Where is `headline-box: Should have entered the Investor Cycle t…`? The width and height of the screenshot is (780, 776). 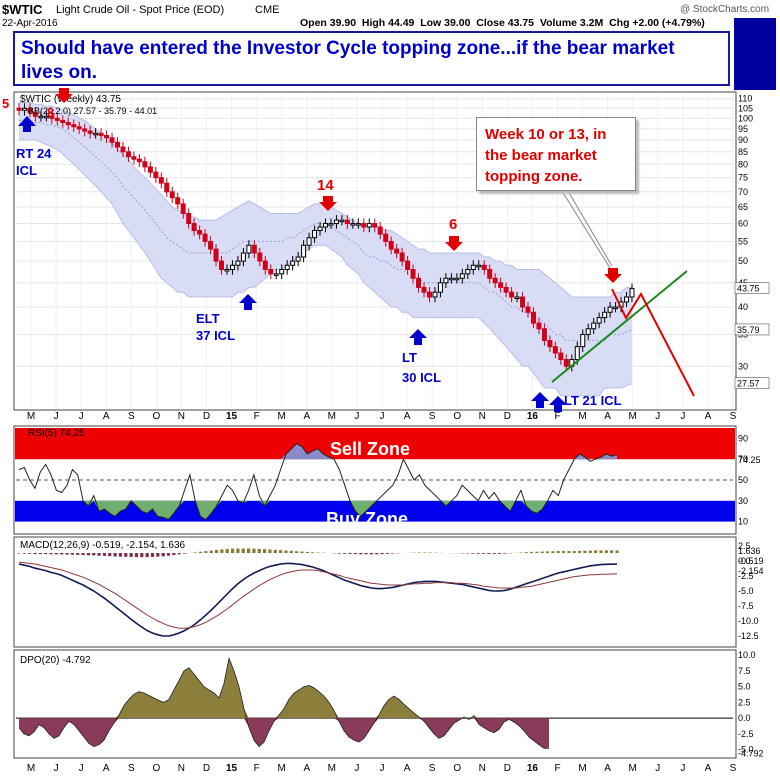 headline-box: Should have entered the Investor Cycle t… is located at coordinates (371, 58).